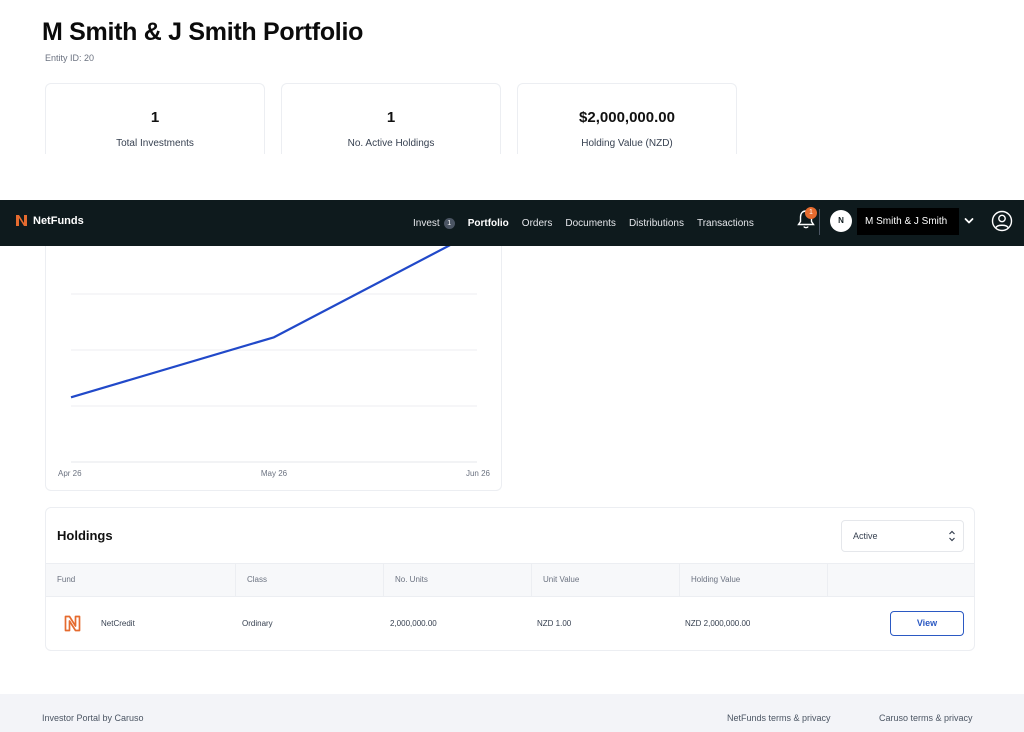 Image resolution: width=1024 pixels, height=732 pixels. What do you see at coordinates (274, 473) in the screenshot?
I see `chart-x-tick-label: May 26` at bounding box center [274, 473].